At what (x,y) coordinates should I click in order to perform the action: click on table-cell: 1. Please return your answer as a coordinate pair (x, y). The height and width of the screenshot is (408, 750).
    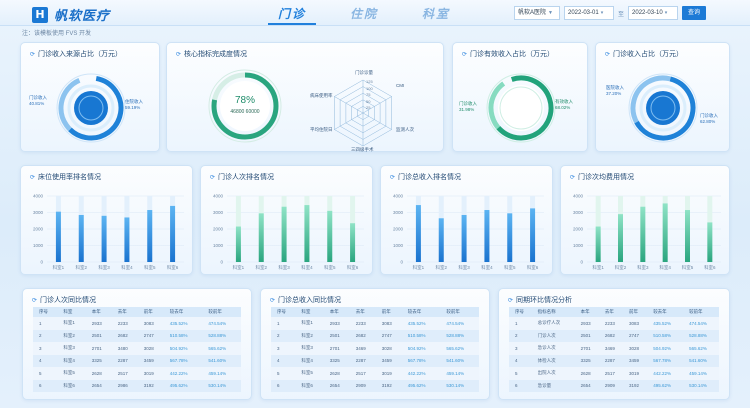
    Looking at the image, I should click on (520, 323).